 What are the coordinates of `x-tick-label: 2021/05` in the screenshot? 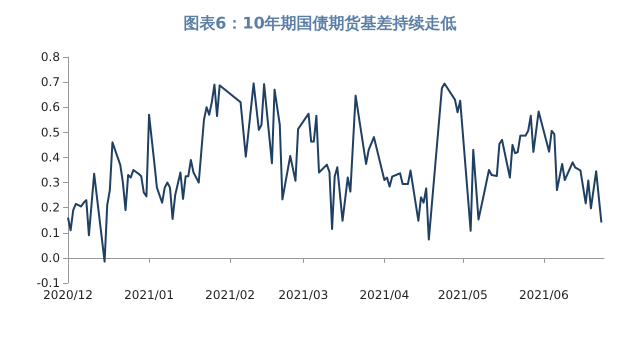 It's located at (463, 295).